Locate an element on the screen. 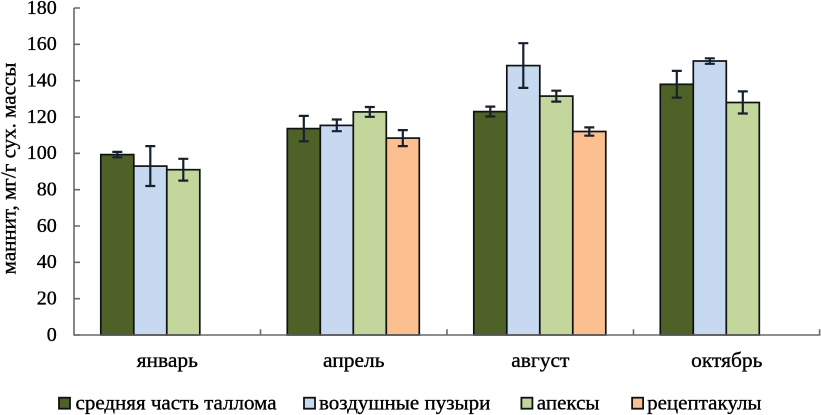  svg-text: октябрь is located at coordinates (727, 360).